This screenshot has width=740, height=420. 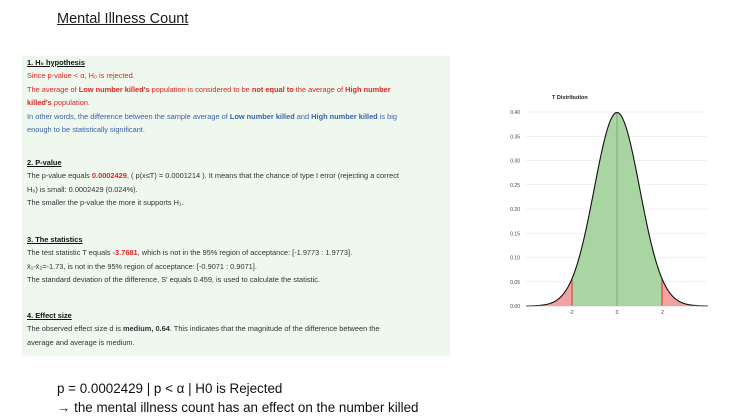 I want to click on statistics-heading: 3. The statistics, so click(x=55, y=239).